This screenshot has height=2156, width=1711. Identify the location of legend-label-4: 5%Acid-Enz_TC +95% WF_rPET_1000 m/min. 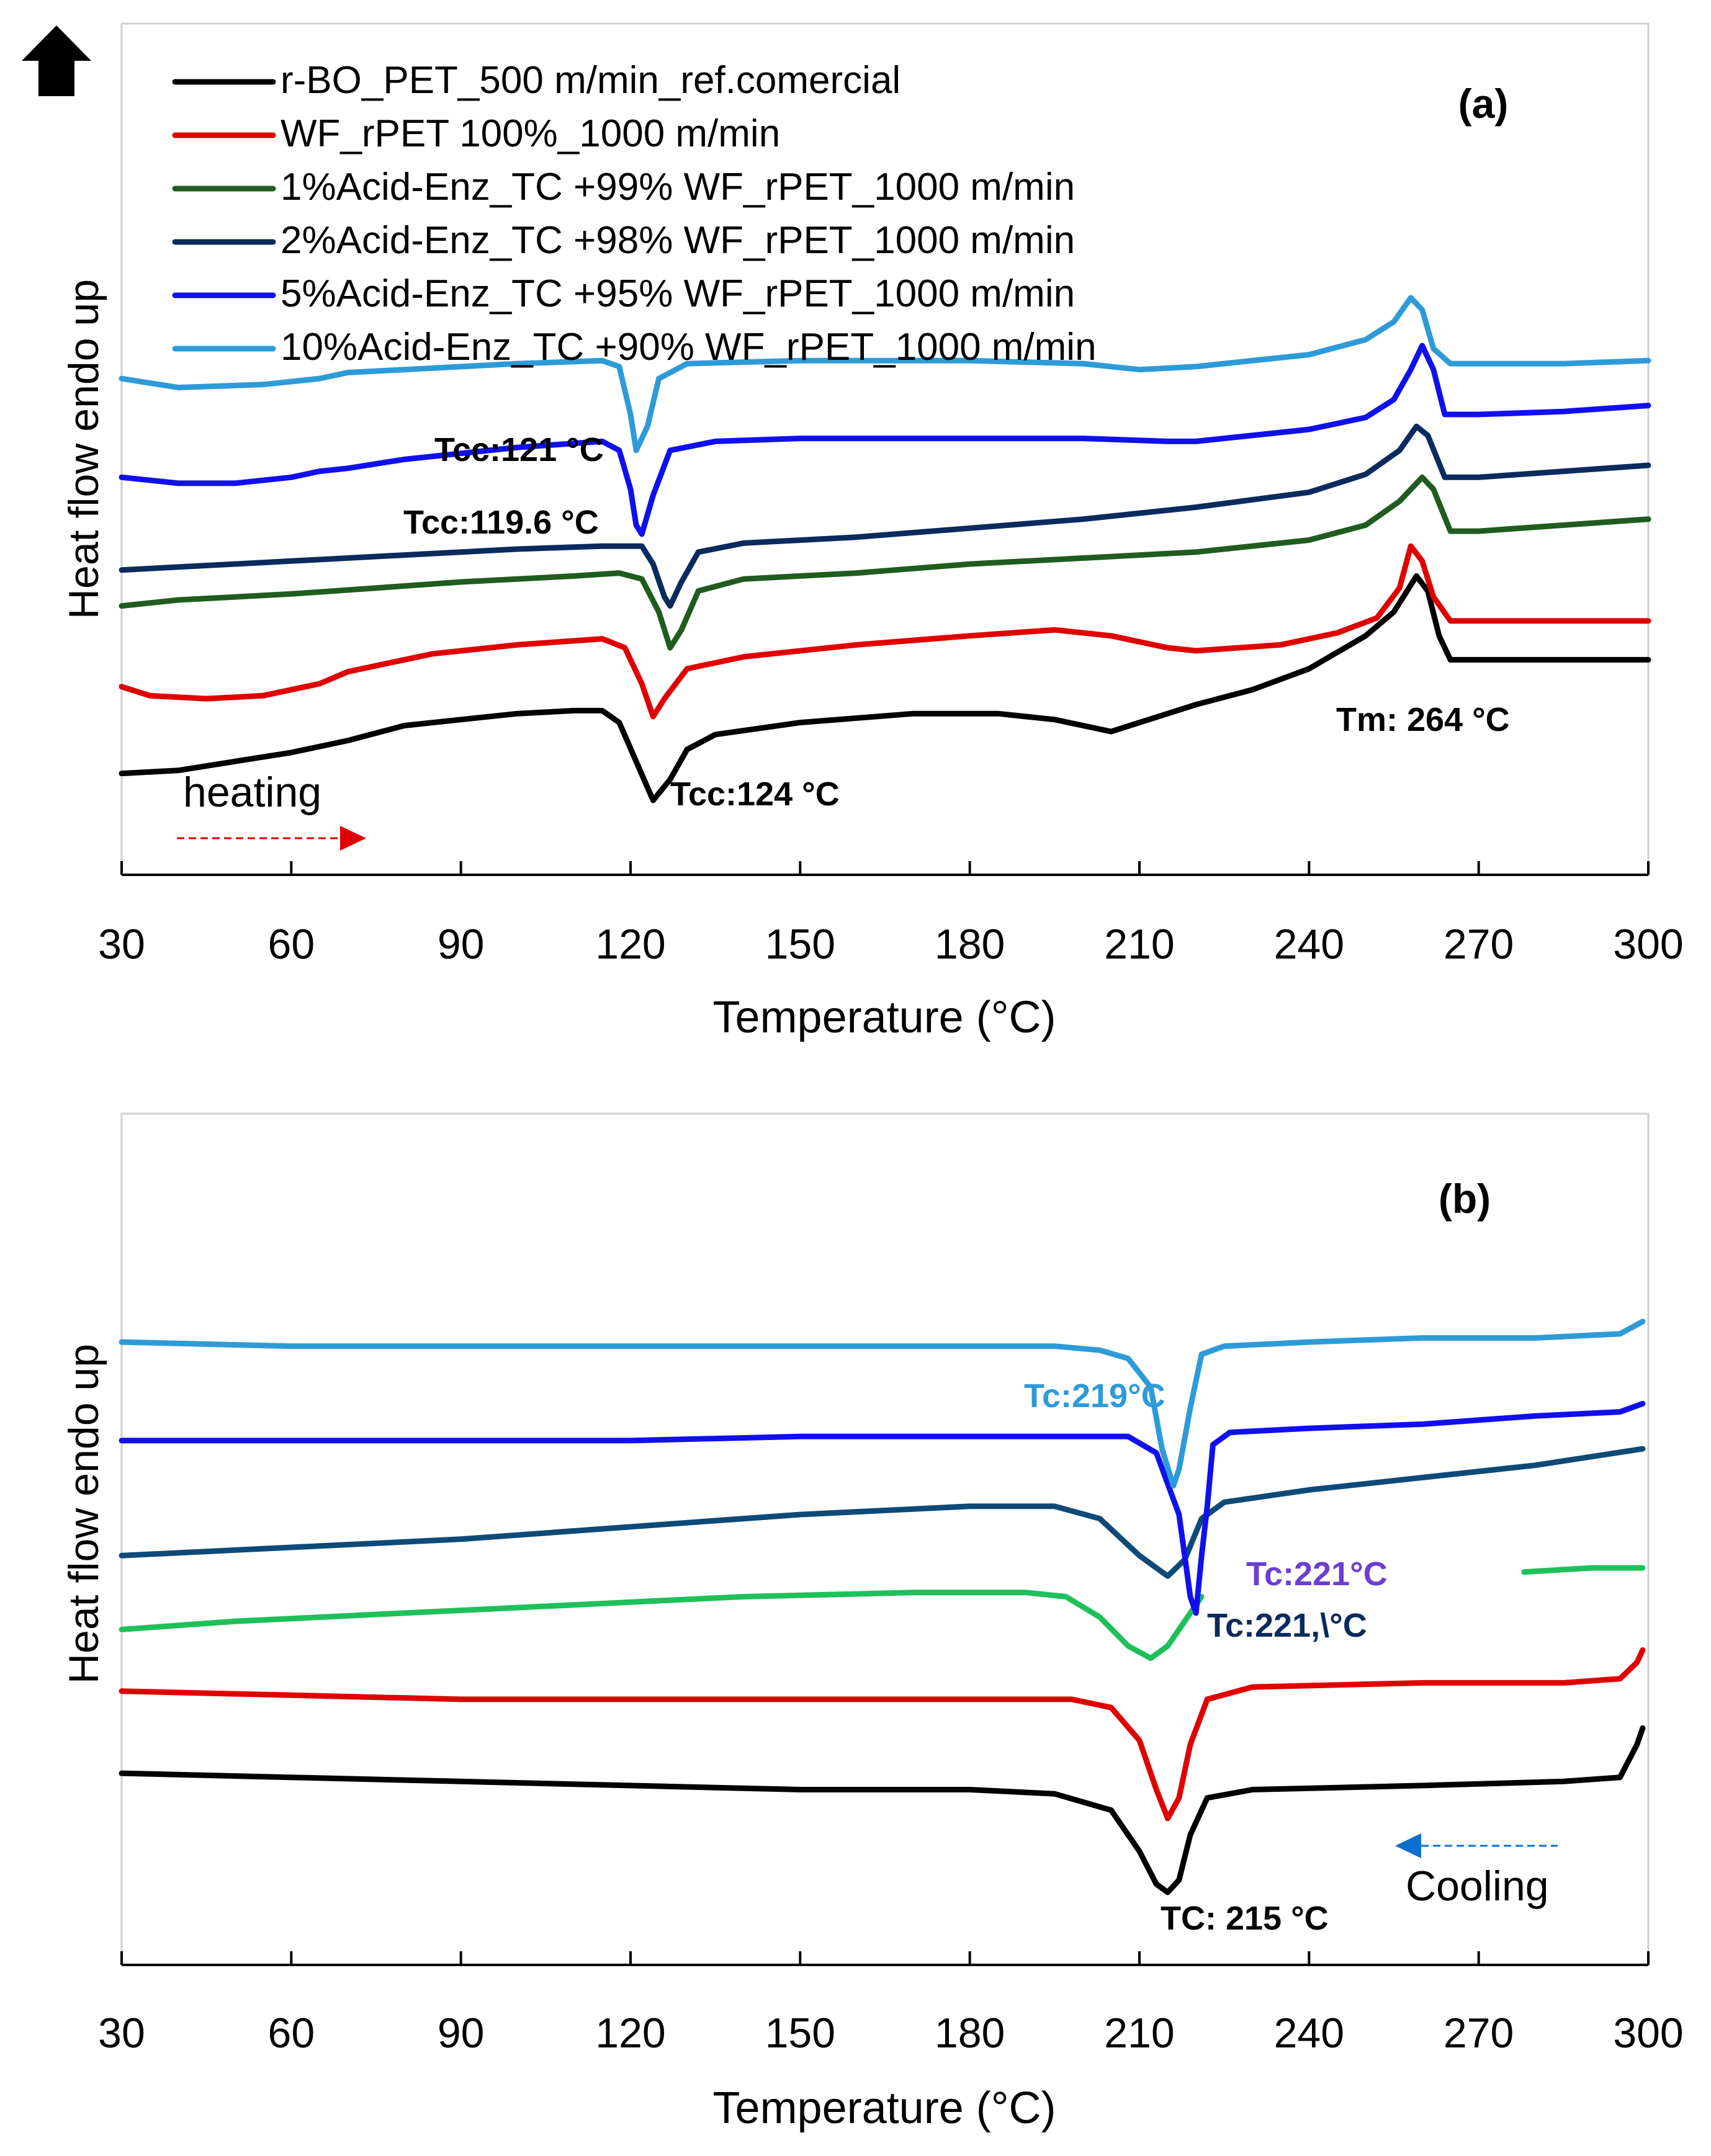
(678, 294).